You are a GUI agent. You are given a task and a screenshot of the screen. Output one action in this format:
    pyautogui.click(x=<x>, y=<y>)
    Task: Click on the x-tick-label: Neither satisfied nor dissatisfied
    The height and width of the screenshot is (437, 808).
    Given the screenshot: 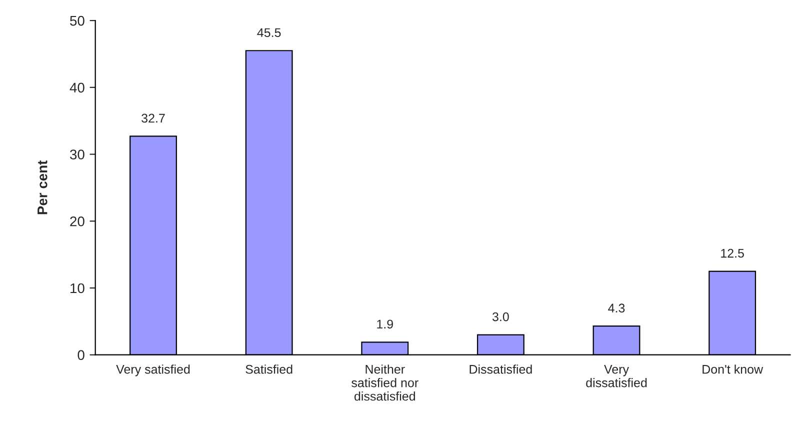 What is the action you would take?
    pyautogui.click(x=385, y=382)
    